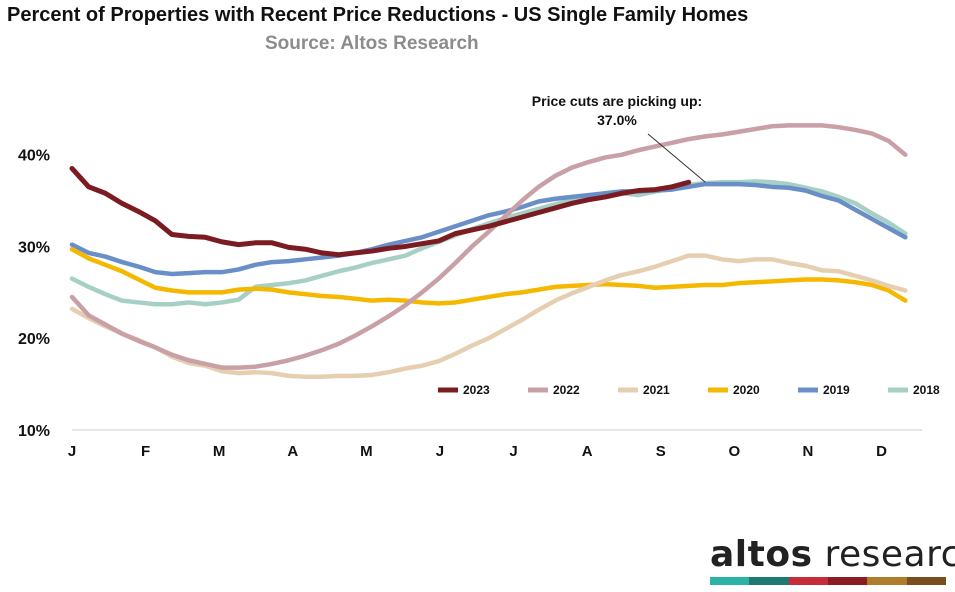  I want to click on x-tick-label: S, so click(661, 451).